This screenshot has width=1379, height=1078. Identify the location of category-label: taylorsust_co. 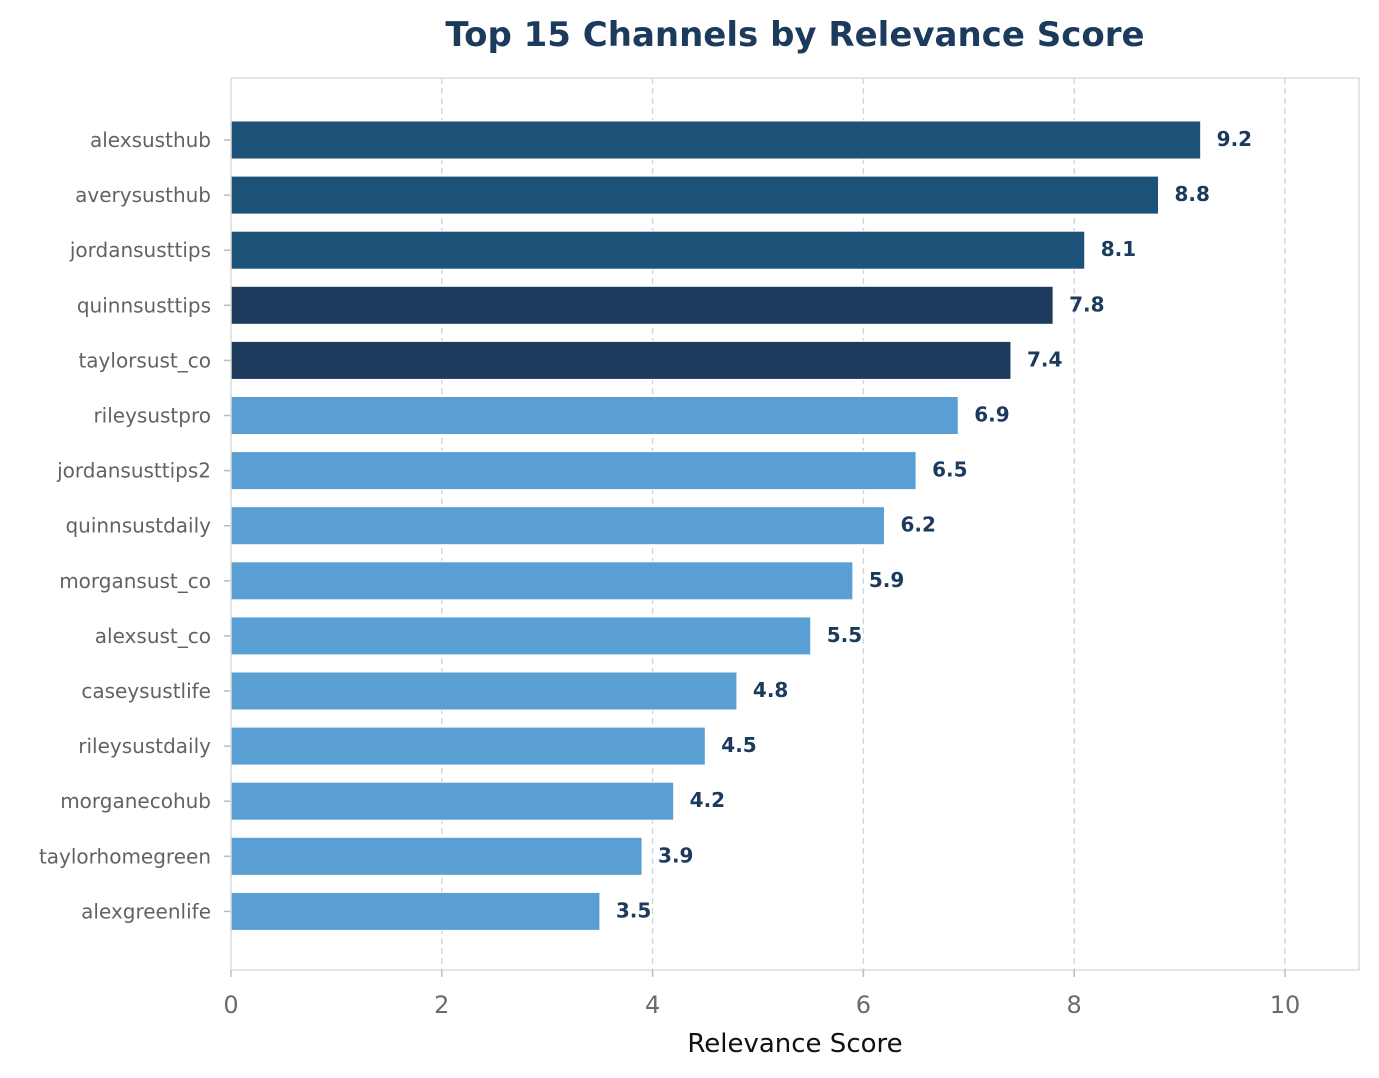
(144, 360).